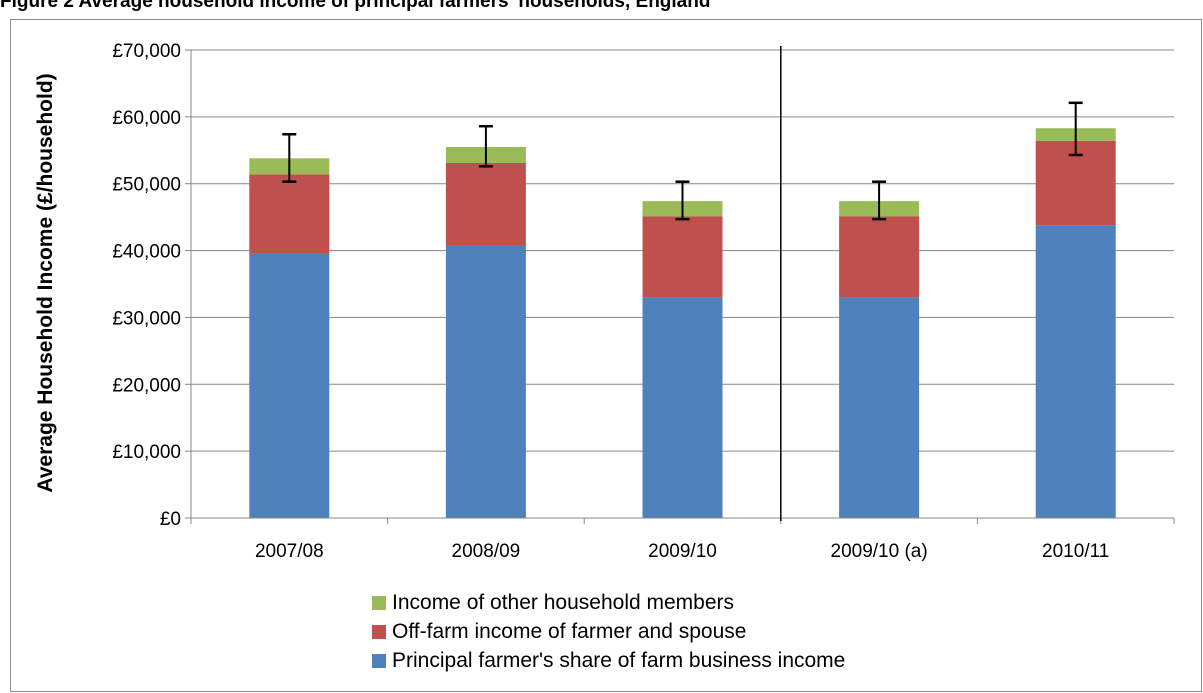 This screenshot has height=693, width=1203. What do you see at coordinates (146, 118) in the screenshot?
I see `y-tick-label: £60,000` at bounding box center [146, 118].